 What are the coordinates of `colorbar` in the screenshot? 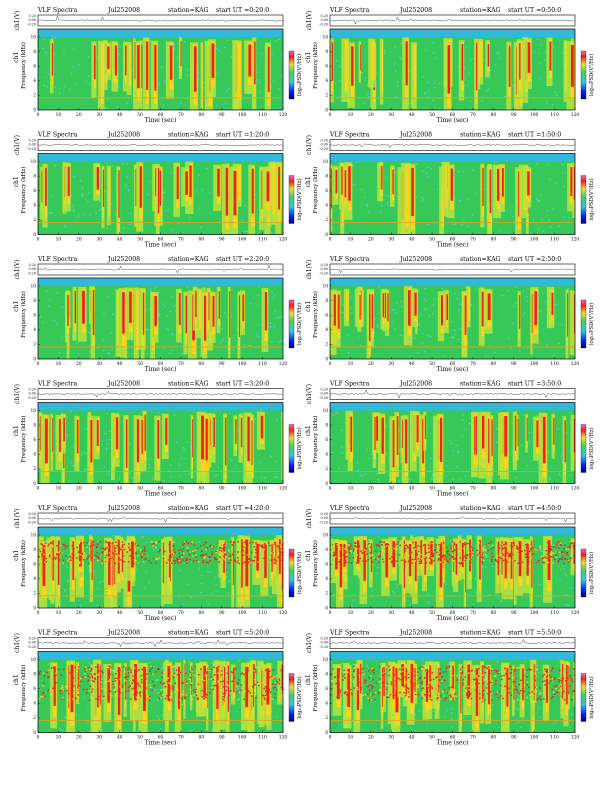 It's located at (291, 448).